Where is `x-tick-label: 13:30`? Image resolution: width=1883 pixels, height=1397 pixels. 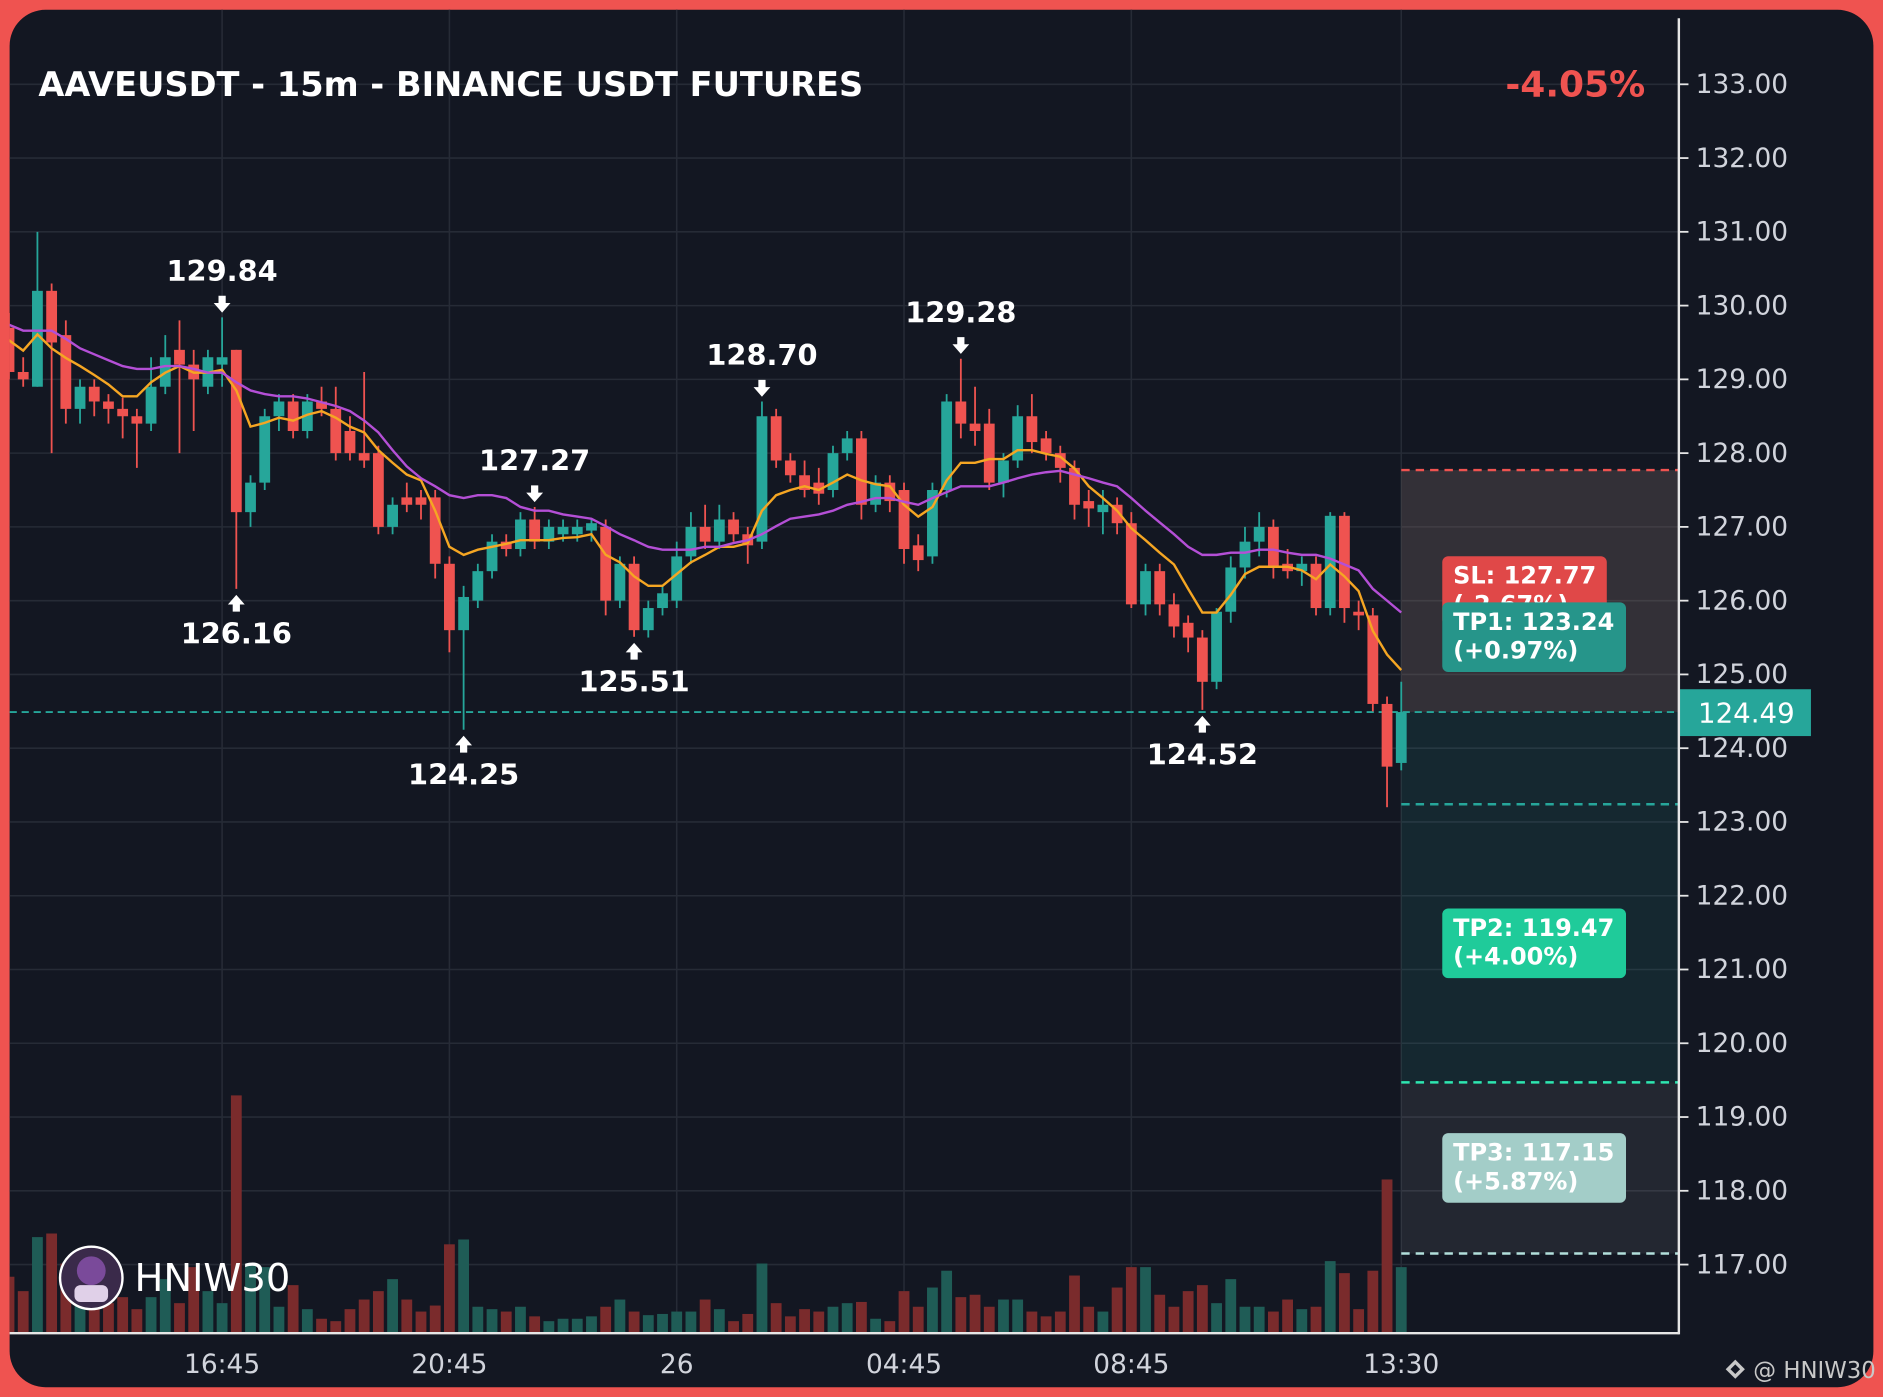 x-tick-label: 13:30 is located at coordinates (1401, 1364).